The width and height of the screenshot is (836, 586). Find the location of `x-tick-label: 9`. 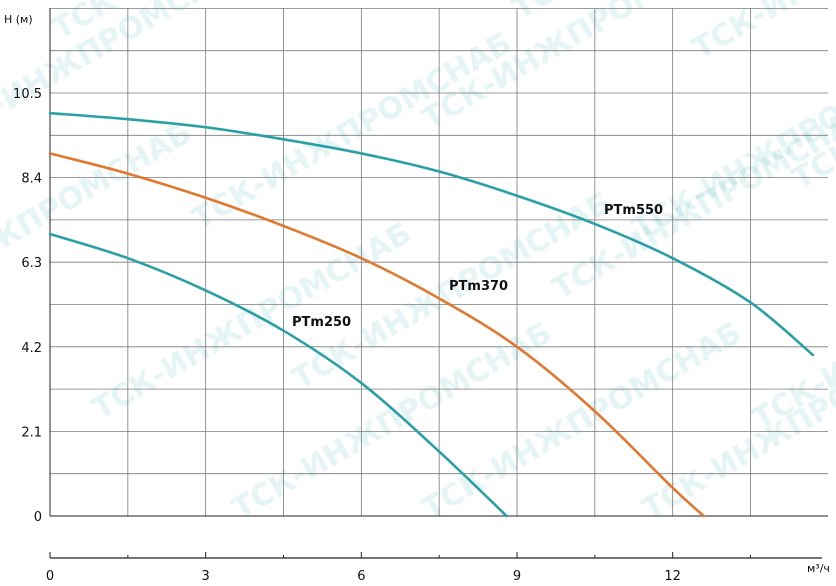

x-tick-label: 9 is located at coordinates (517, 576).